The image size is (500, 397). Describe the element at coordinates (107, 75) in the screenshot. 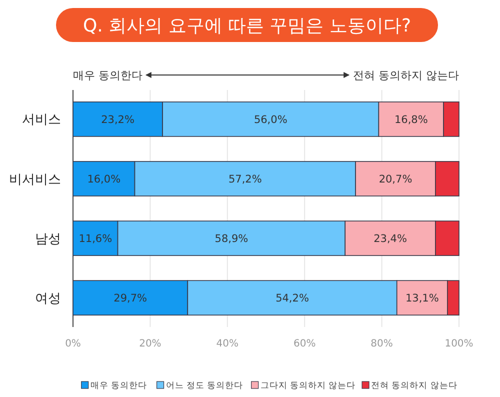

I see `text: 매우 동의한다` at that location.